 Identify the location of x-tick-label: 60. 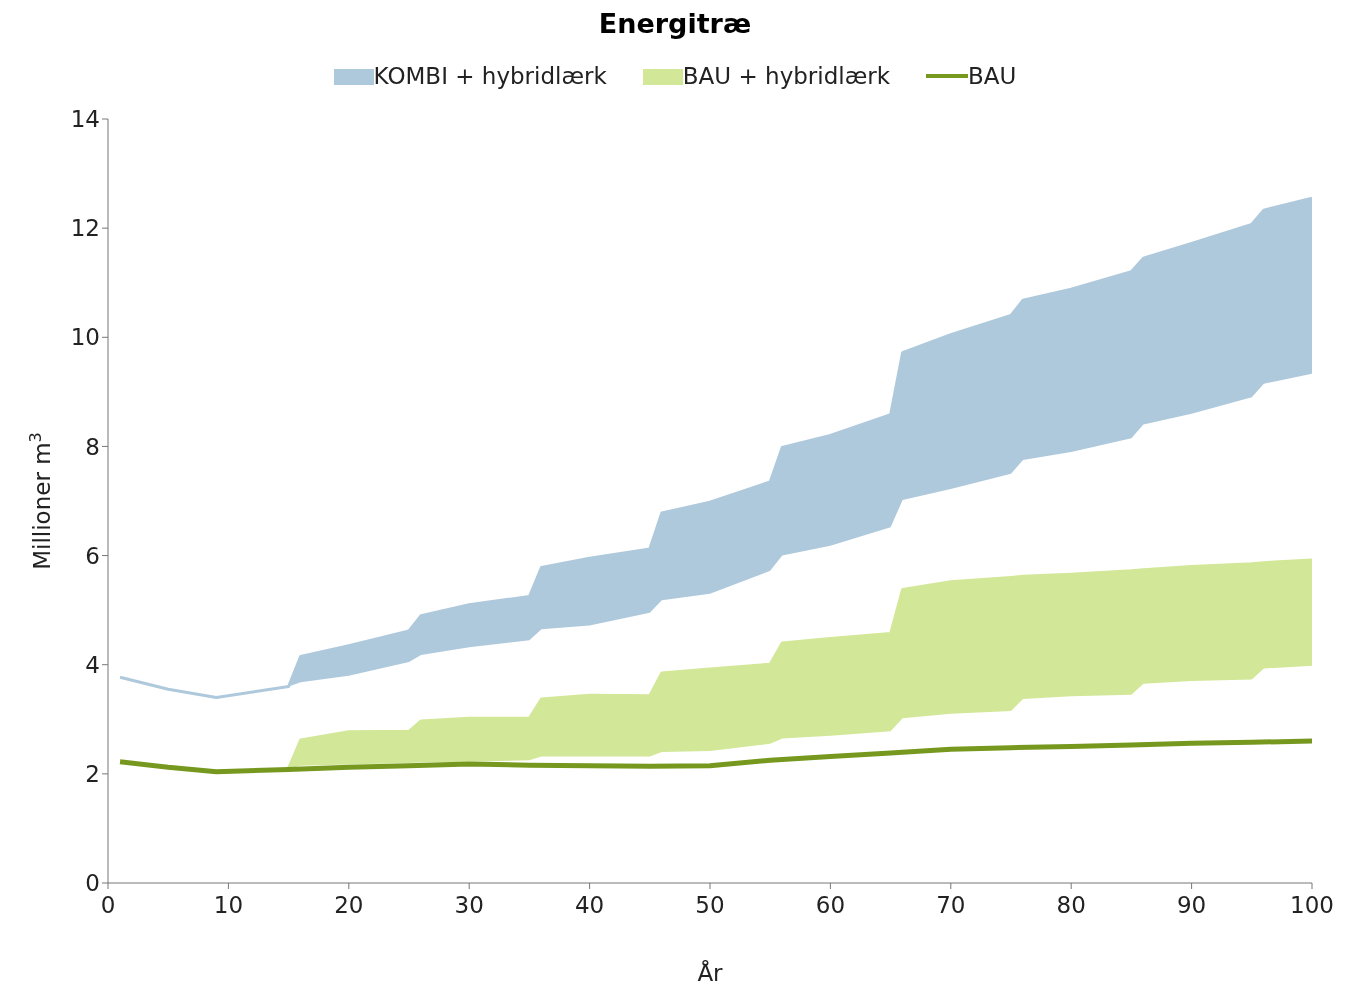
(830, 905).